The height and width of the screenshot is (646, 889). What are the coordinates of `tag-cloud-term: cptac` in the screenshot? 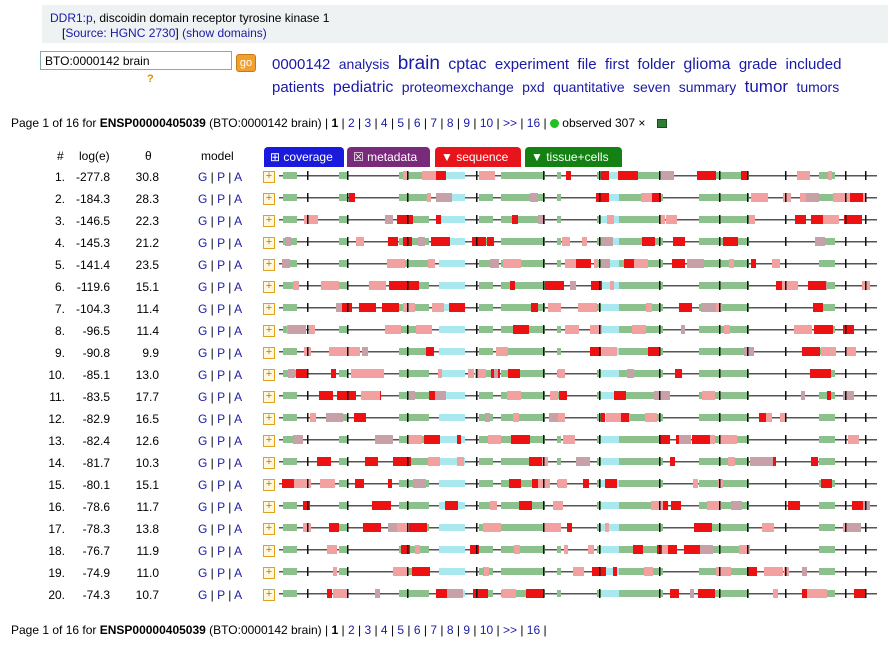 It's located at (467, 64).